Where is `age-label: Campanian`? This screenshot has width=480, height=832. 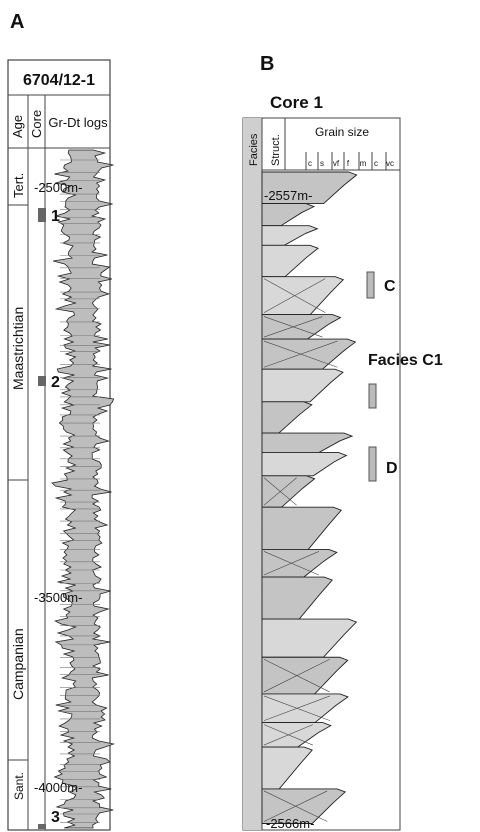
age-label: Campanian is located at coordinates (18, 664).